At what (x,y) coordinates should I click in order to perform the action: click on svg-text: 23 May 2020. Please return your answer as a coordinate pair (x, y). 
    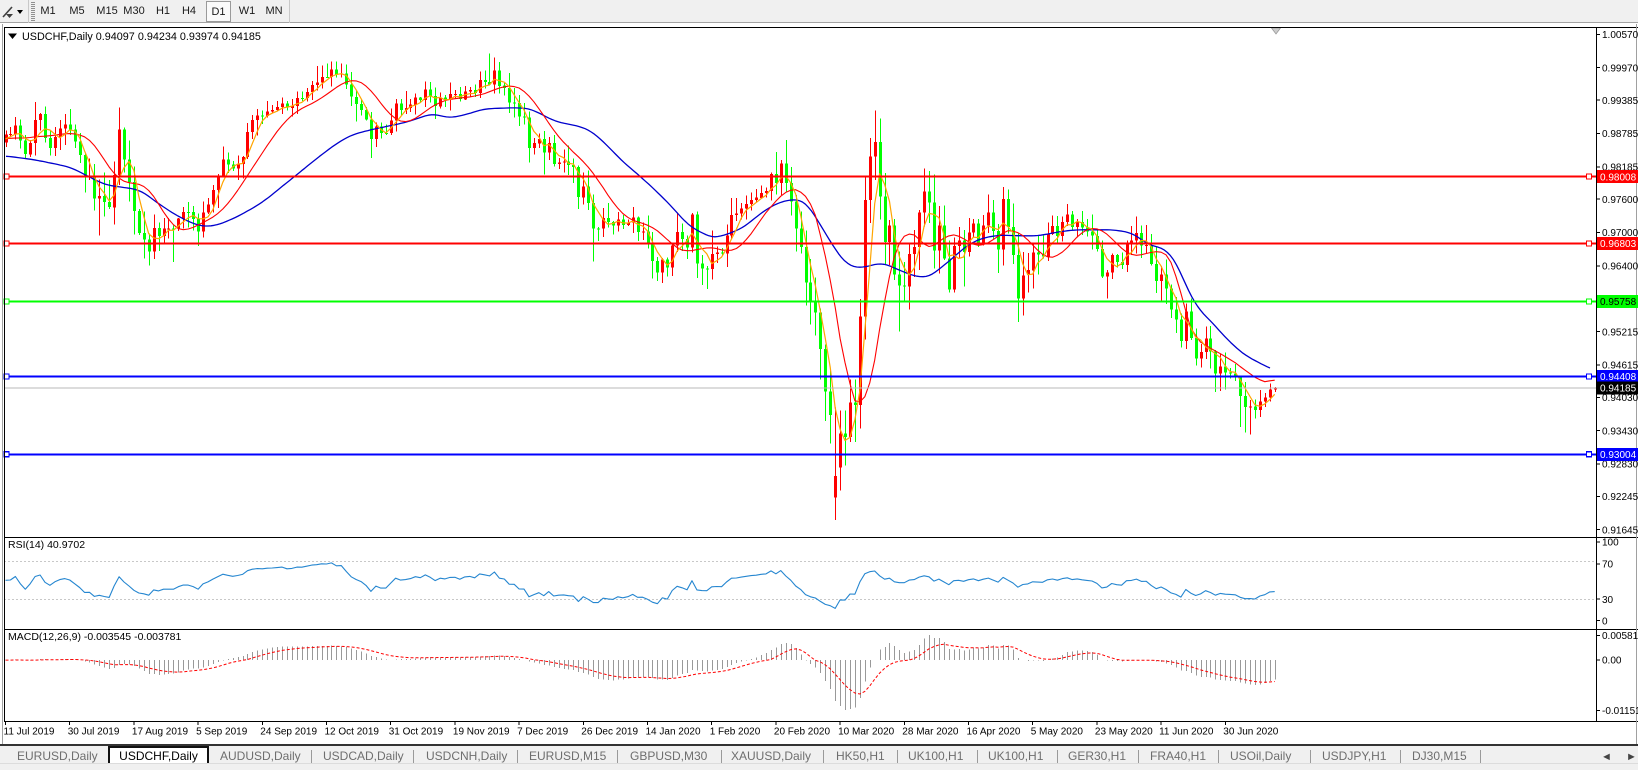
    Looking at the image, I should click on (1124, 732).